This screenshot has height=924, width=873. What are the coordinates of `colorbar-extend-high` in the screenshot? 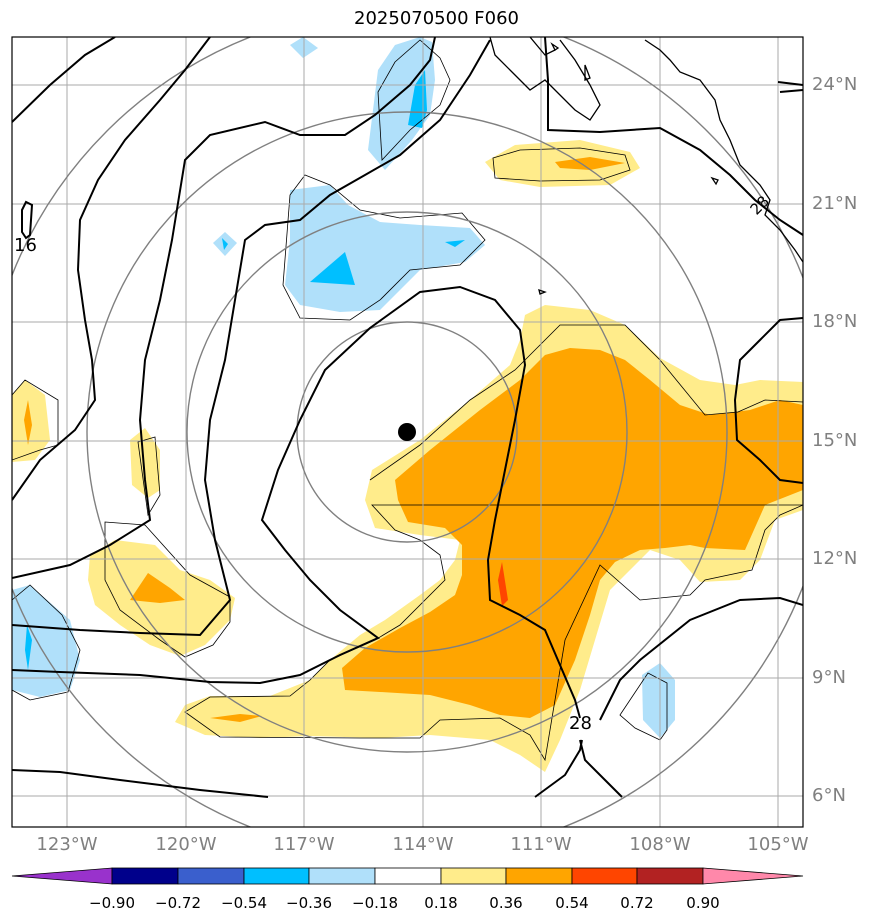 It's located at (753, 876).